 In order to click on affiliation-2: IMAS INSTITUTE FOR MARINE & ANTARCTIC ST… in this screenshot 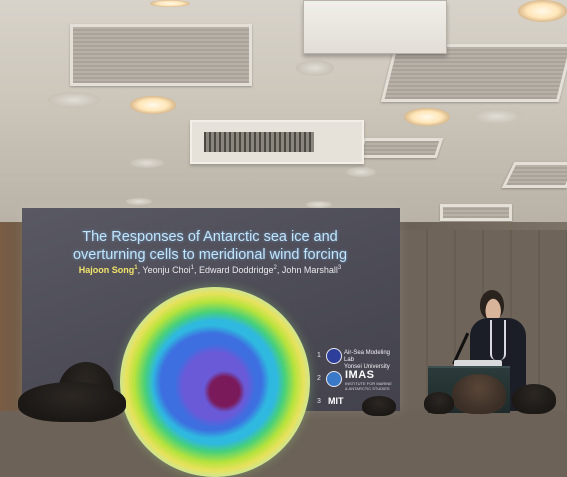, I will do `click(372, 380)`.